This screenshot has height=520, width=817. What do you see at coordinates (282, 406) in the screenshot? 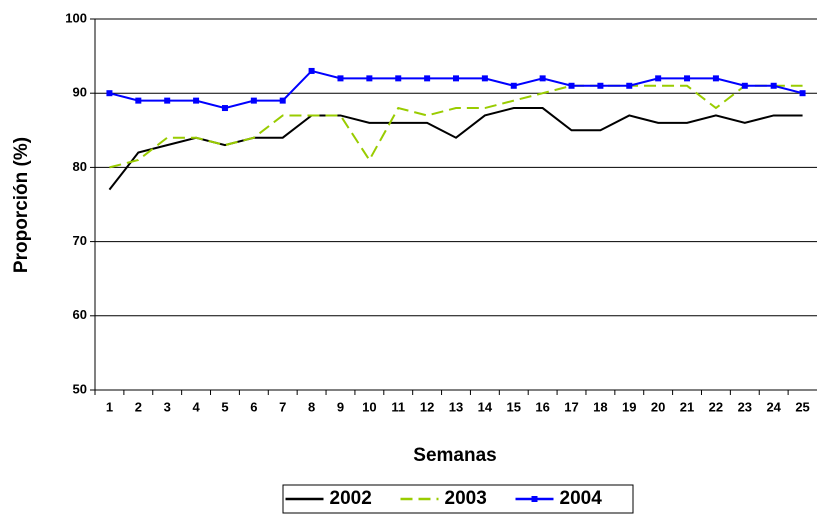
I see `x-tick-label: 7` at bounding box center [282, 406].